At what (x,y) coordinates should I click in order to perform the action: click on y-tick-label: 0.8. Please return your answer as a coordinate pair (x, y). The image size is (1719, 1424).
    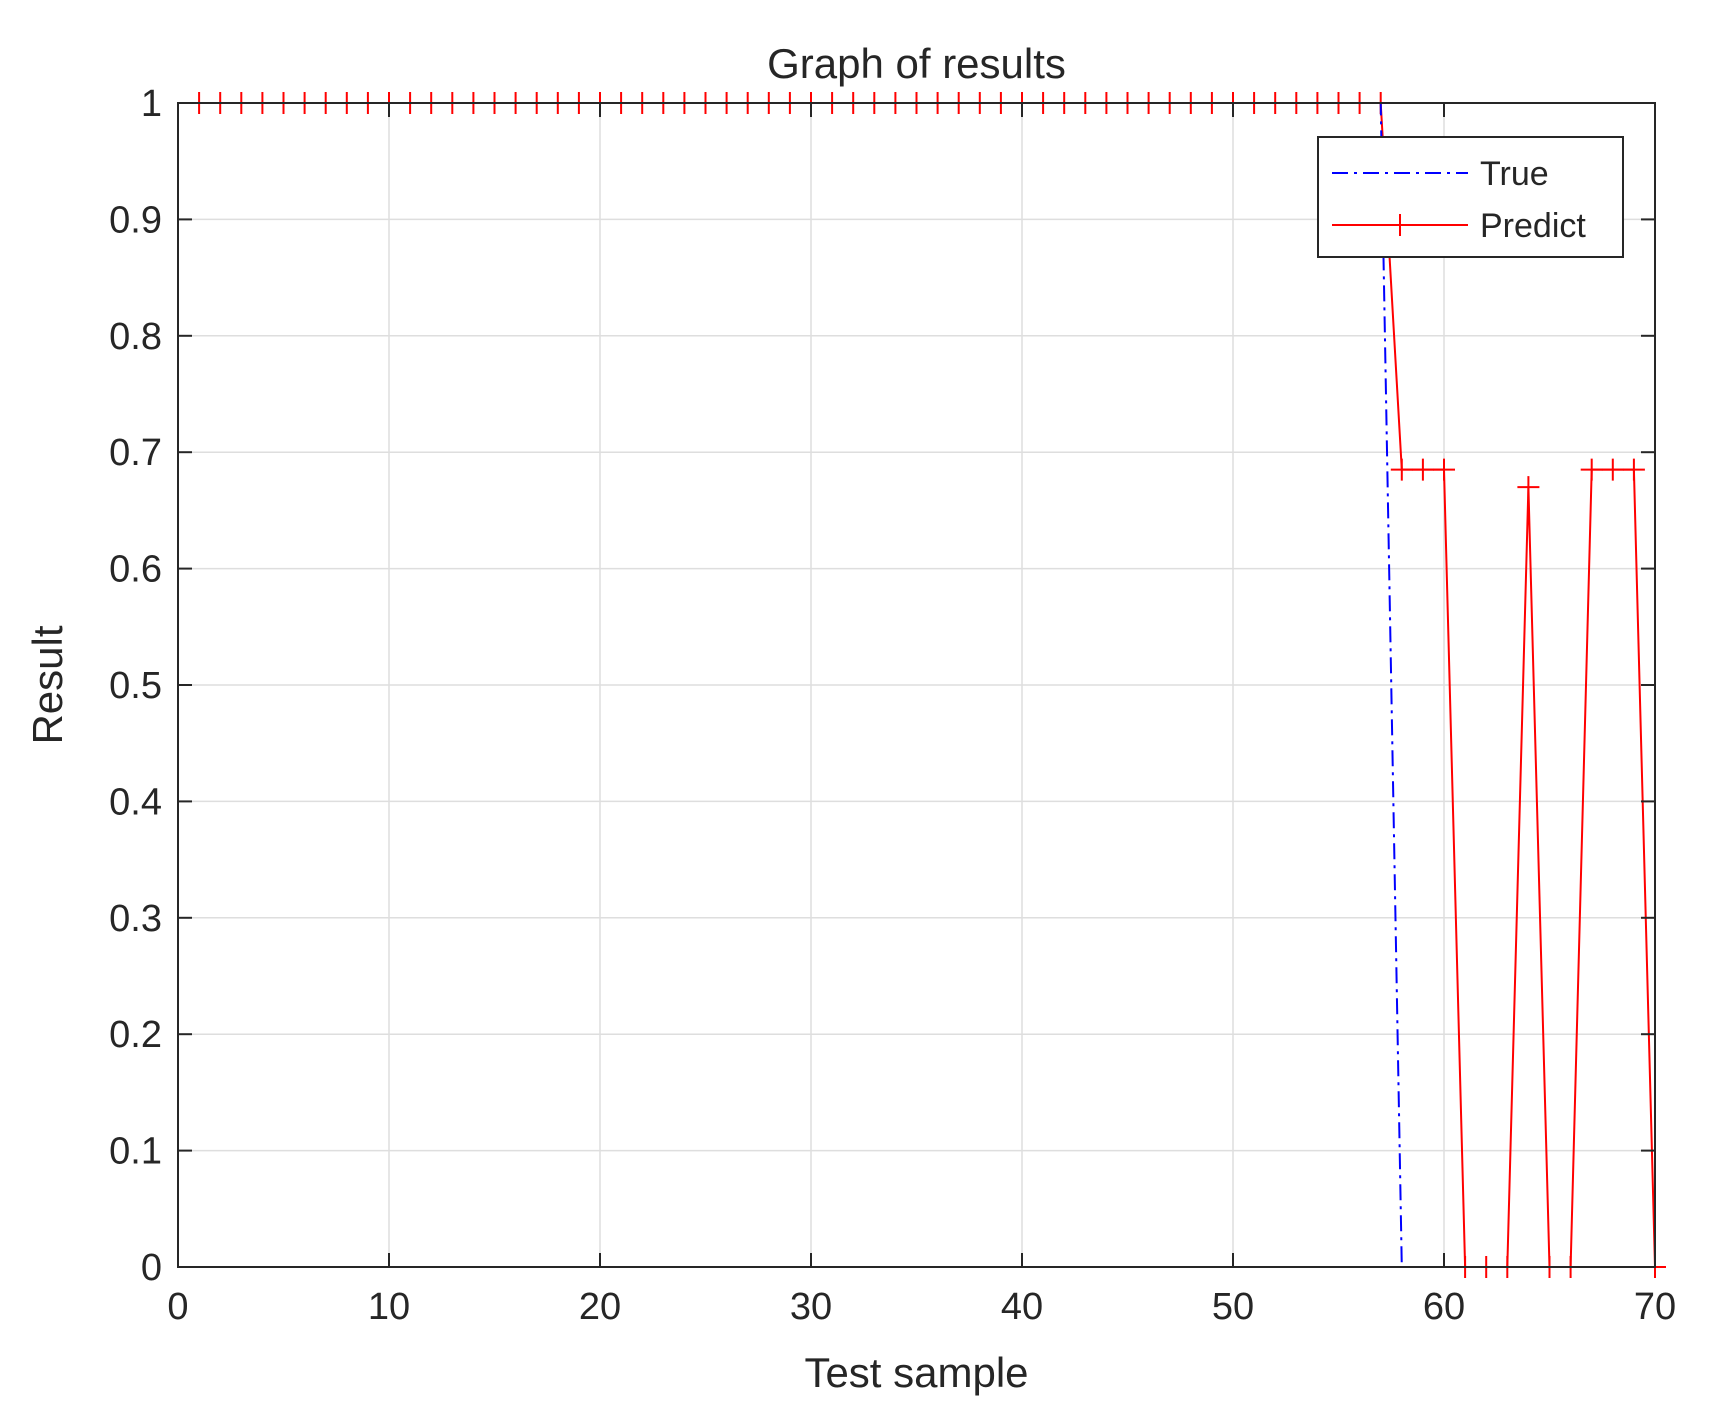
    Looking at the image, I should click on (135, 337).